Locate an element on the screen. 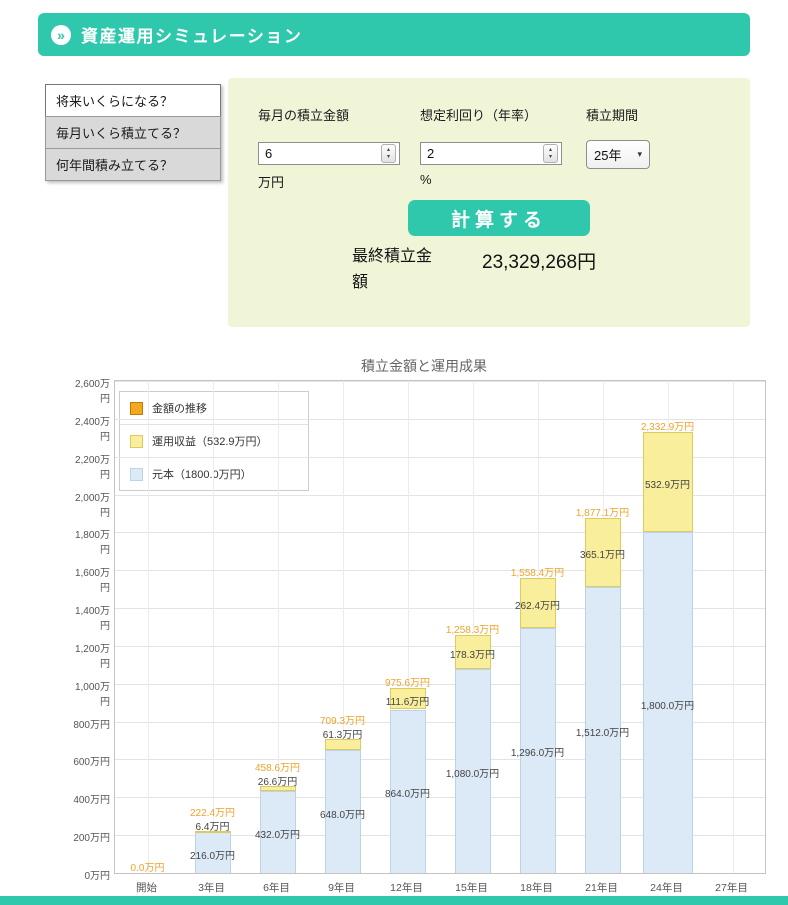 This screenshot has height=905, width=788. monthly-amount-label: 毎月の積立金額 is located at coordinates (304, 115).